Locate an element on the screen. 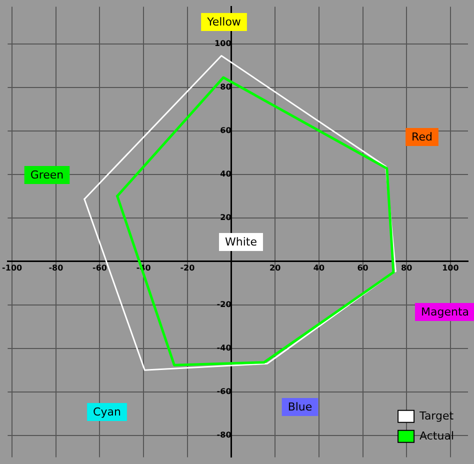 This screenshot has height=464, width=474. annotation: Blue is located at coordinates (300, 407).